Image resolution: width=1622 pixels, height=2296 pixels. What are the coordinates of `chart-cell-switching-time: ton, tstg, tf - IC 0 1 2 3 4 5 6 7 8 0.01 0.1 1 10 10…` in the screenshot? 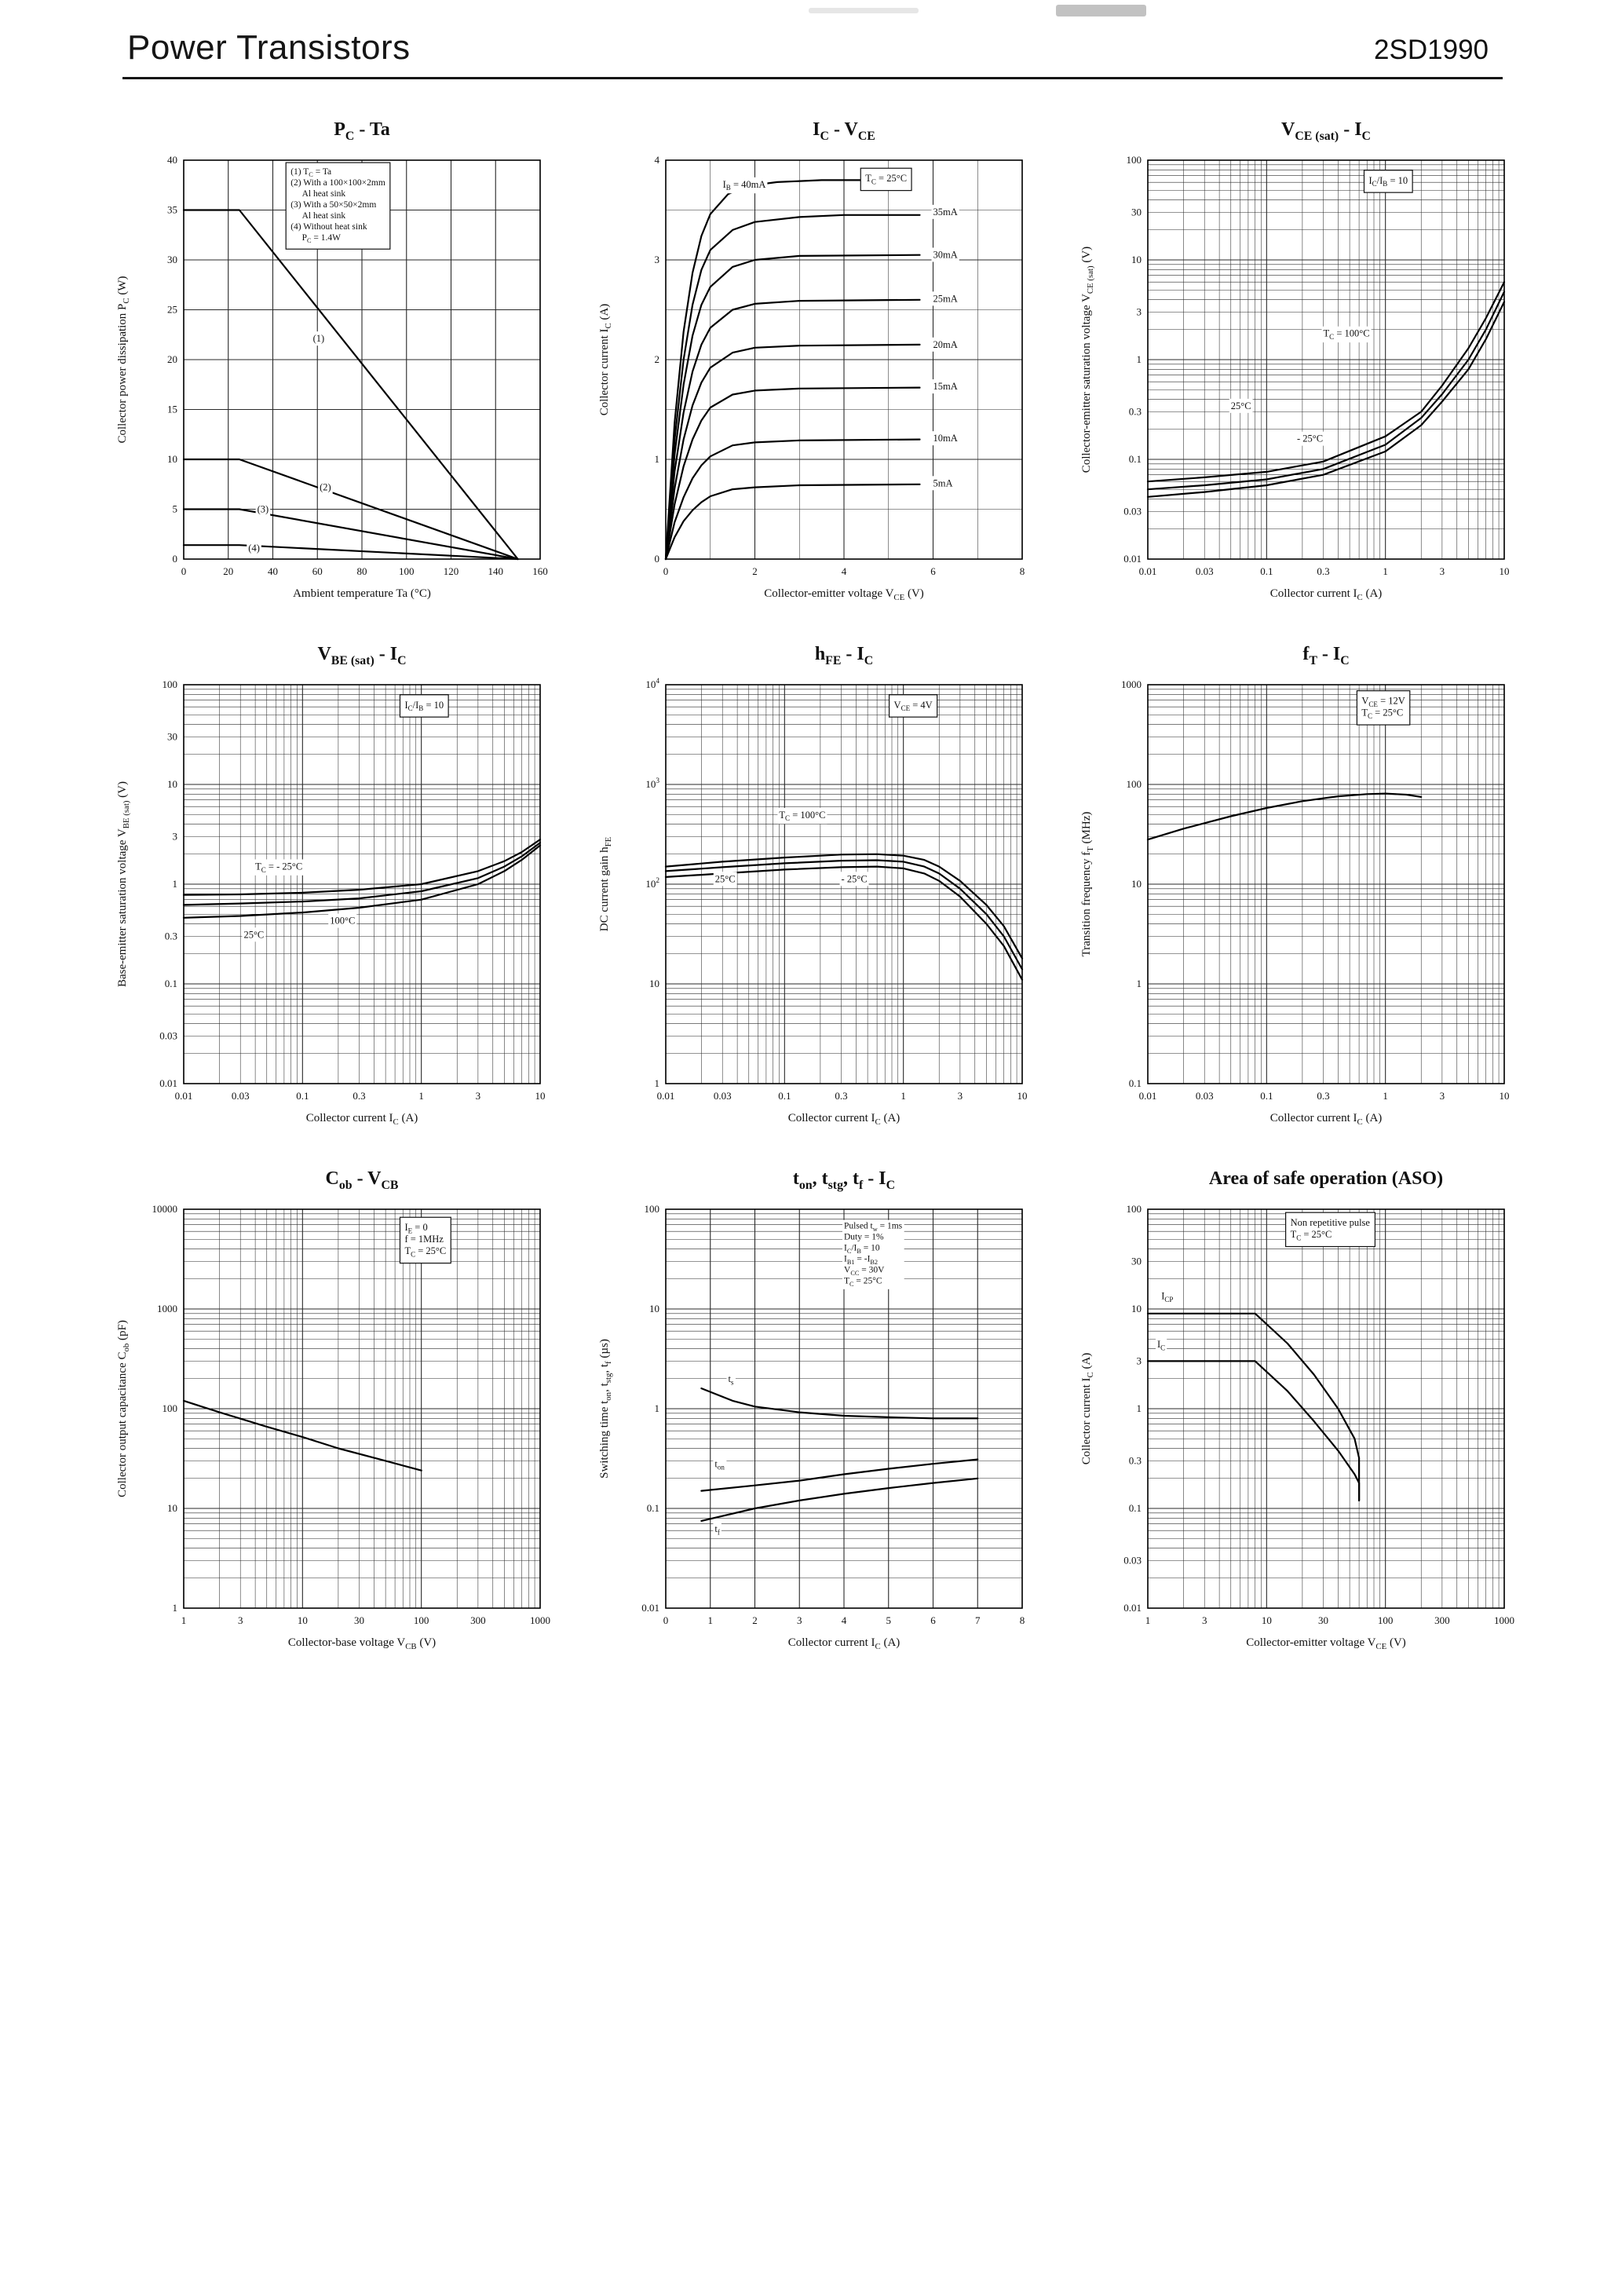 It's located at (815, 1419).